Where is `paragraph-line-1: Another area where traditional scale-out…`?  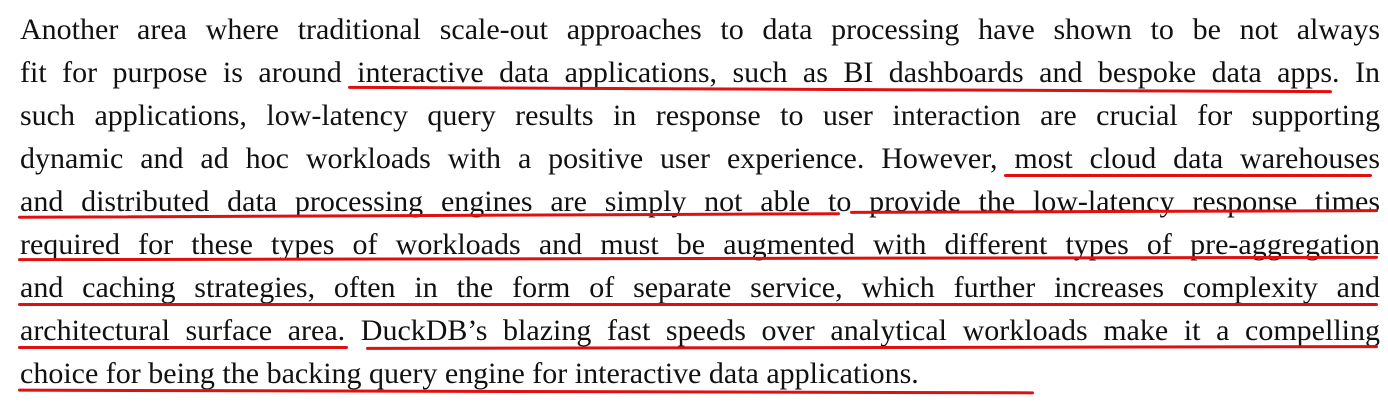
paragraph-line-1: Another area where traditional scale-out… is located at coordinates (700, 29).